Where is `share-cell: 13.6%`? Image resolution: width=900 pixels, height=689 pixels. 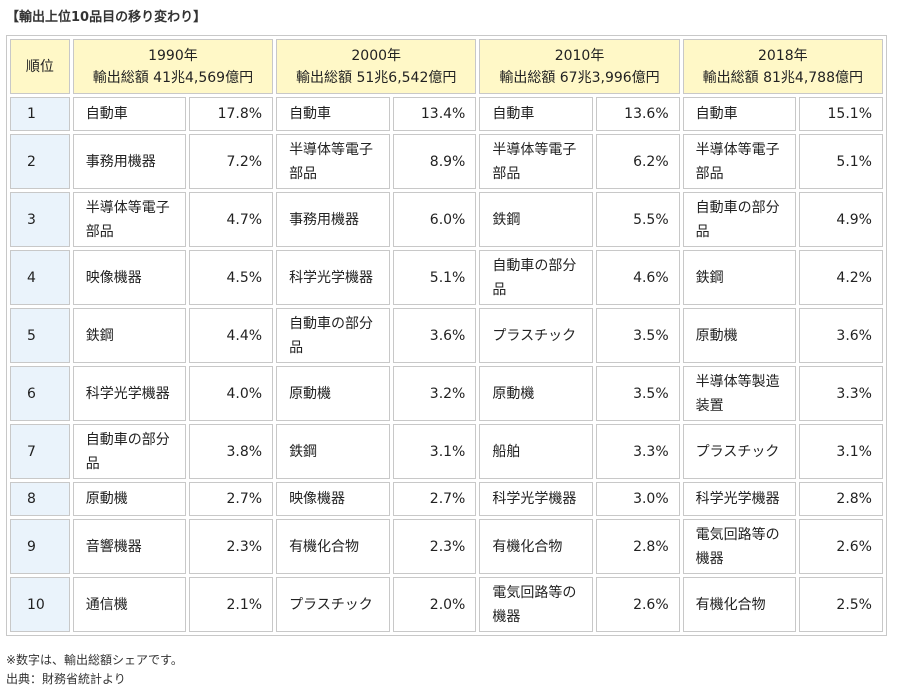
share-cell: 13.6% is located at coordinates (637, 114).